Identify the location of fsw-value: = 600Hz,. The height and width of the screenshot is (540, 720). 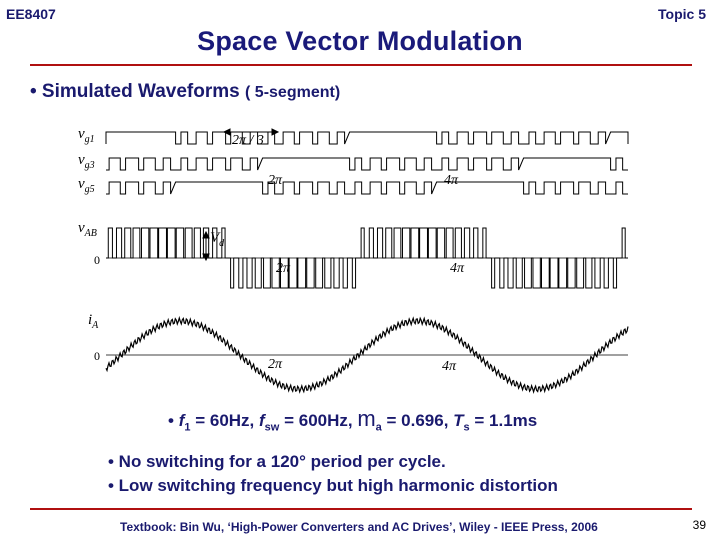
(318, 420).